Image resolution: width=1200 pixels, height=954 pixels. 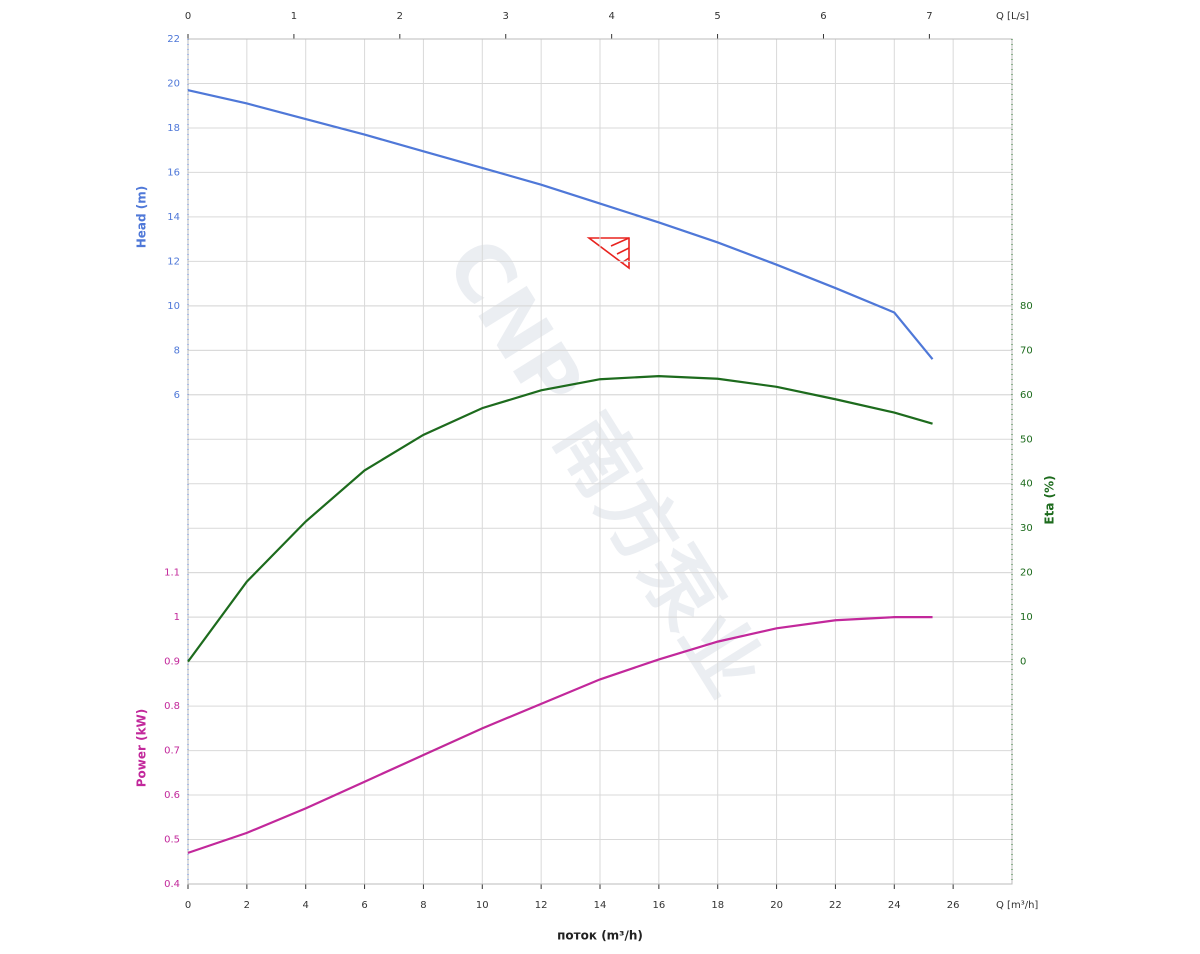 I want to click on y2-tick-label: 10, so click(x=1026, y=617).